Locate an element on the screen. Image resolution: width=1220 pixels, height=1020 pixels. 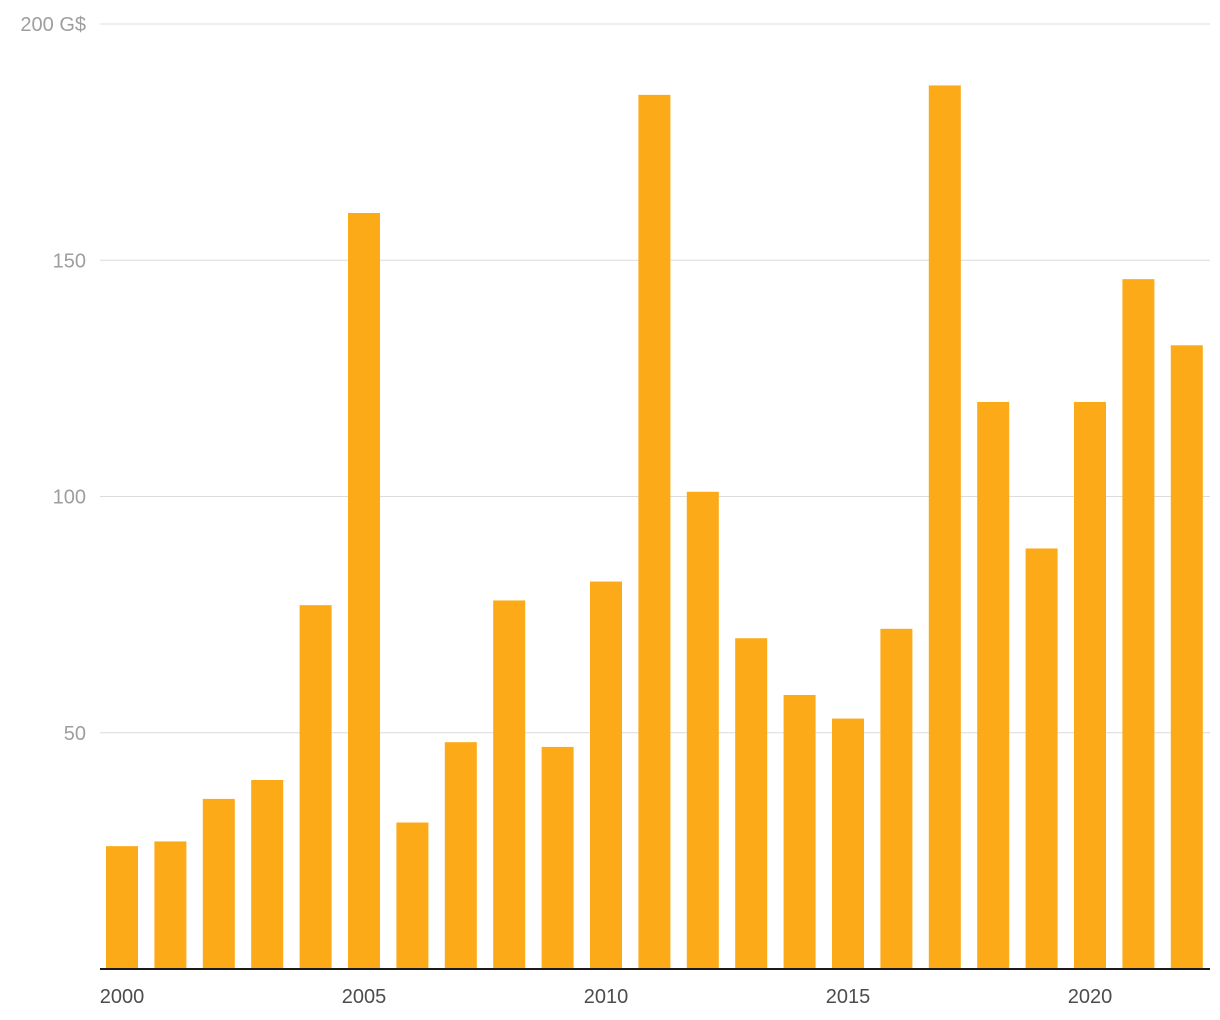
bar-2014 is located at coordinates (799, 831).